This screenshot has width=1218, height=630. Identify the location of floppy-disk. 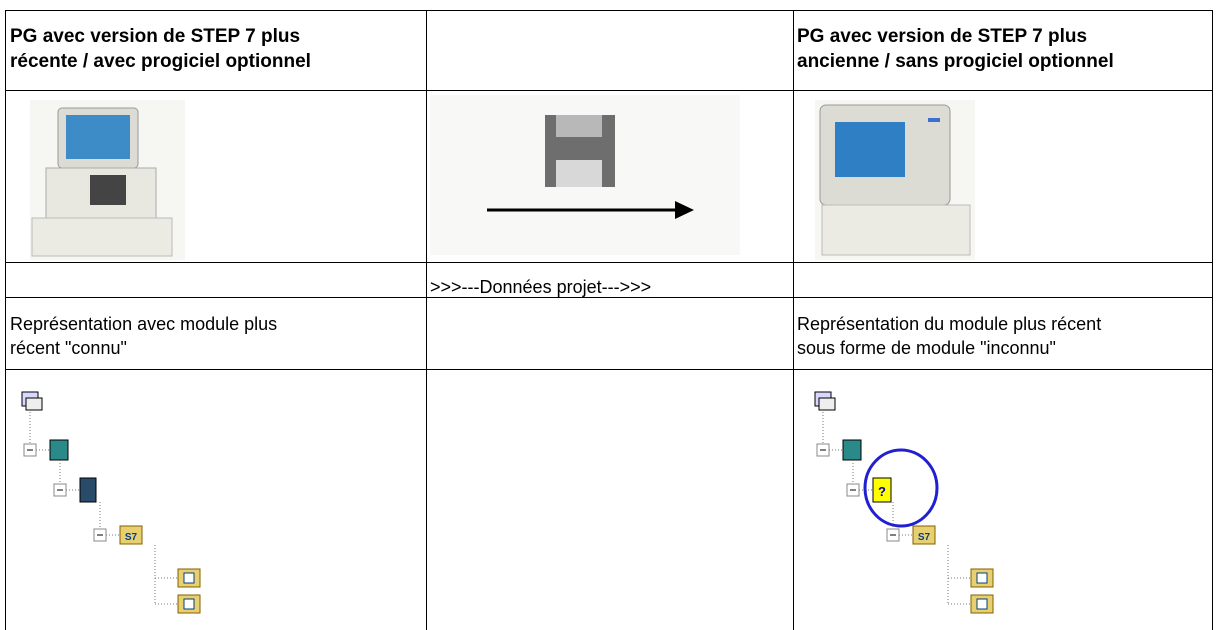
(585, 175).